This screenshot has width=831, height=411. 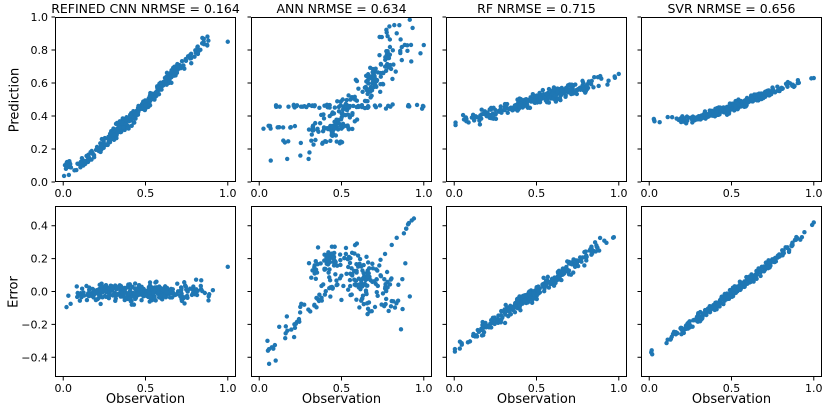 I want to click on scatter-plot-refined-cnn-error: 0.0 0.5 1.0 −0.4 −0.2 0.0 0.2 0.4, so click(x=129, y=300).